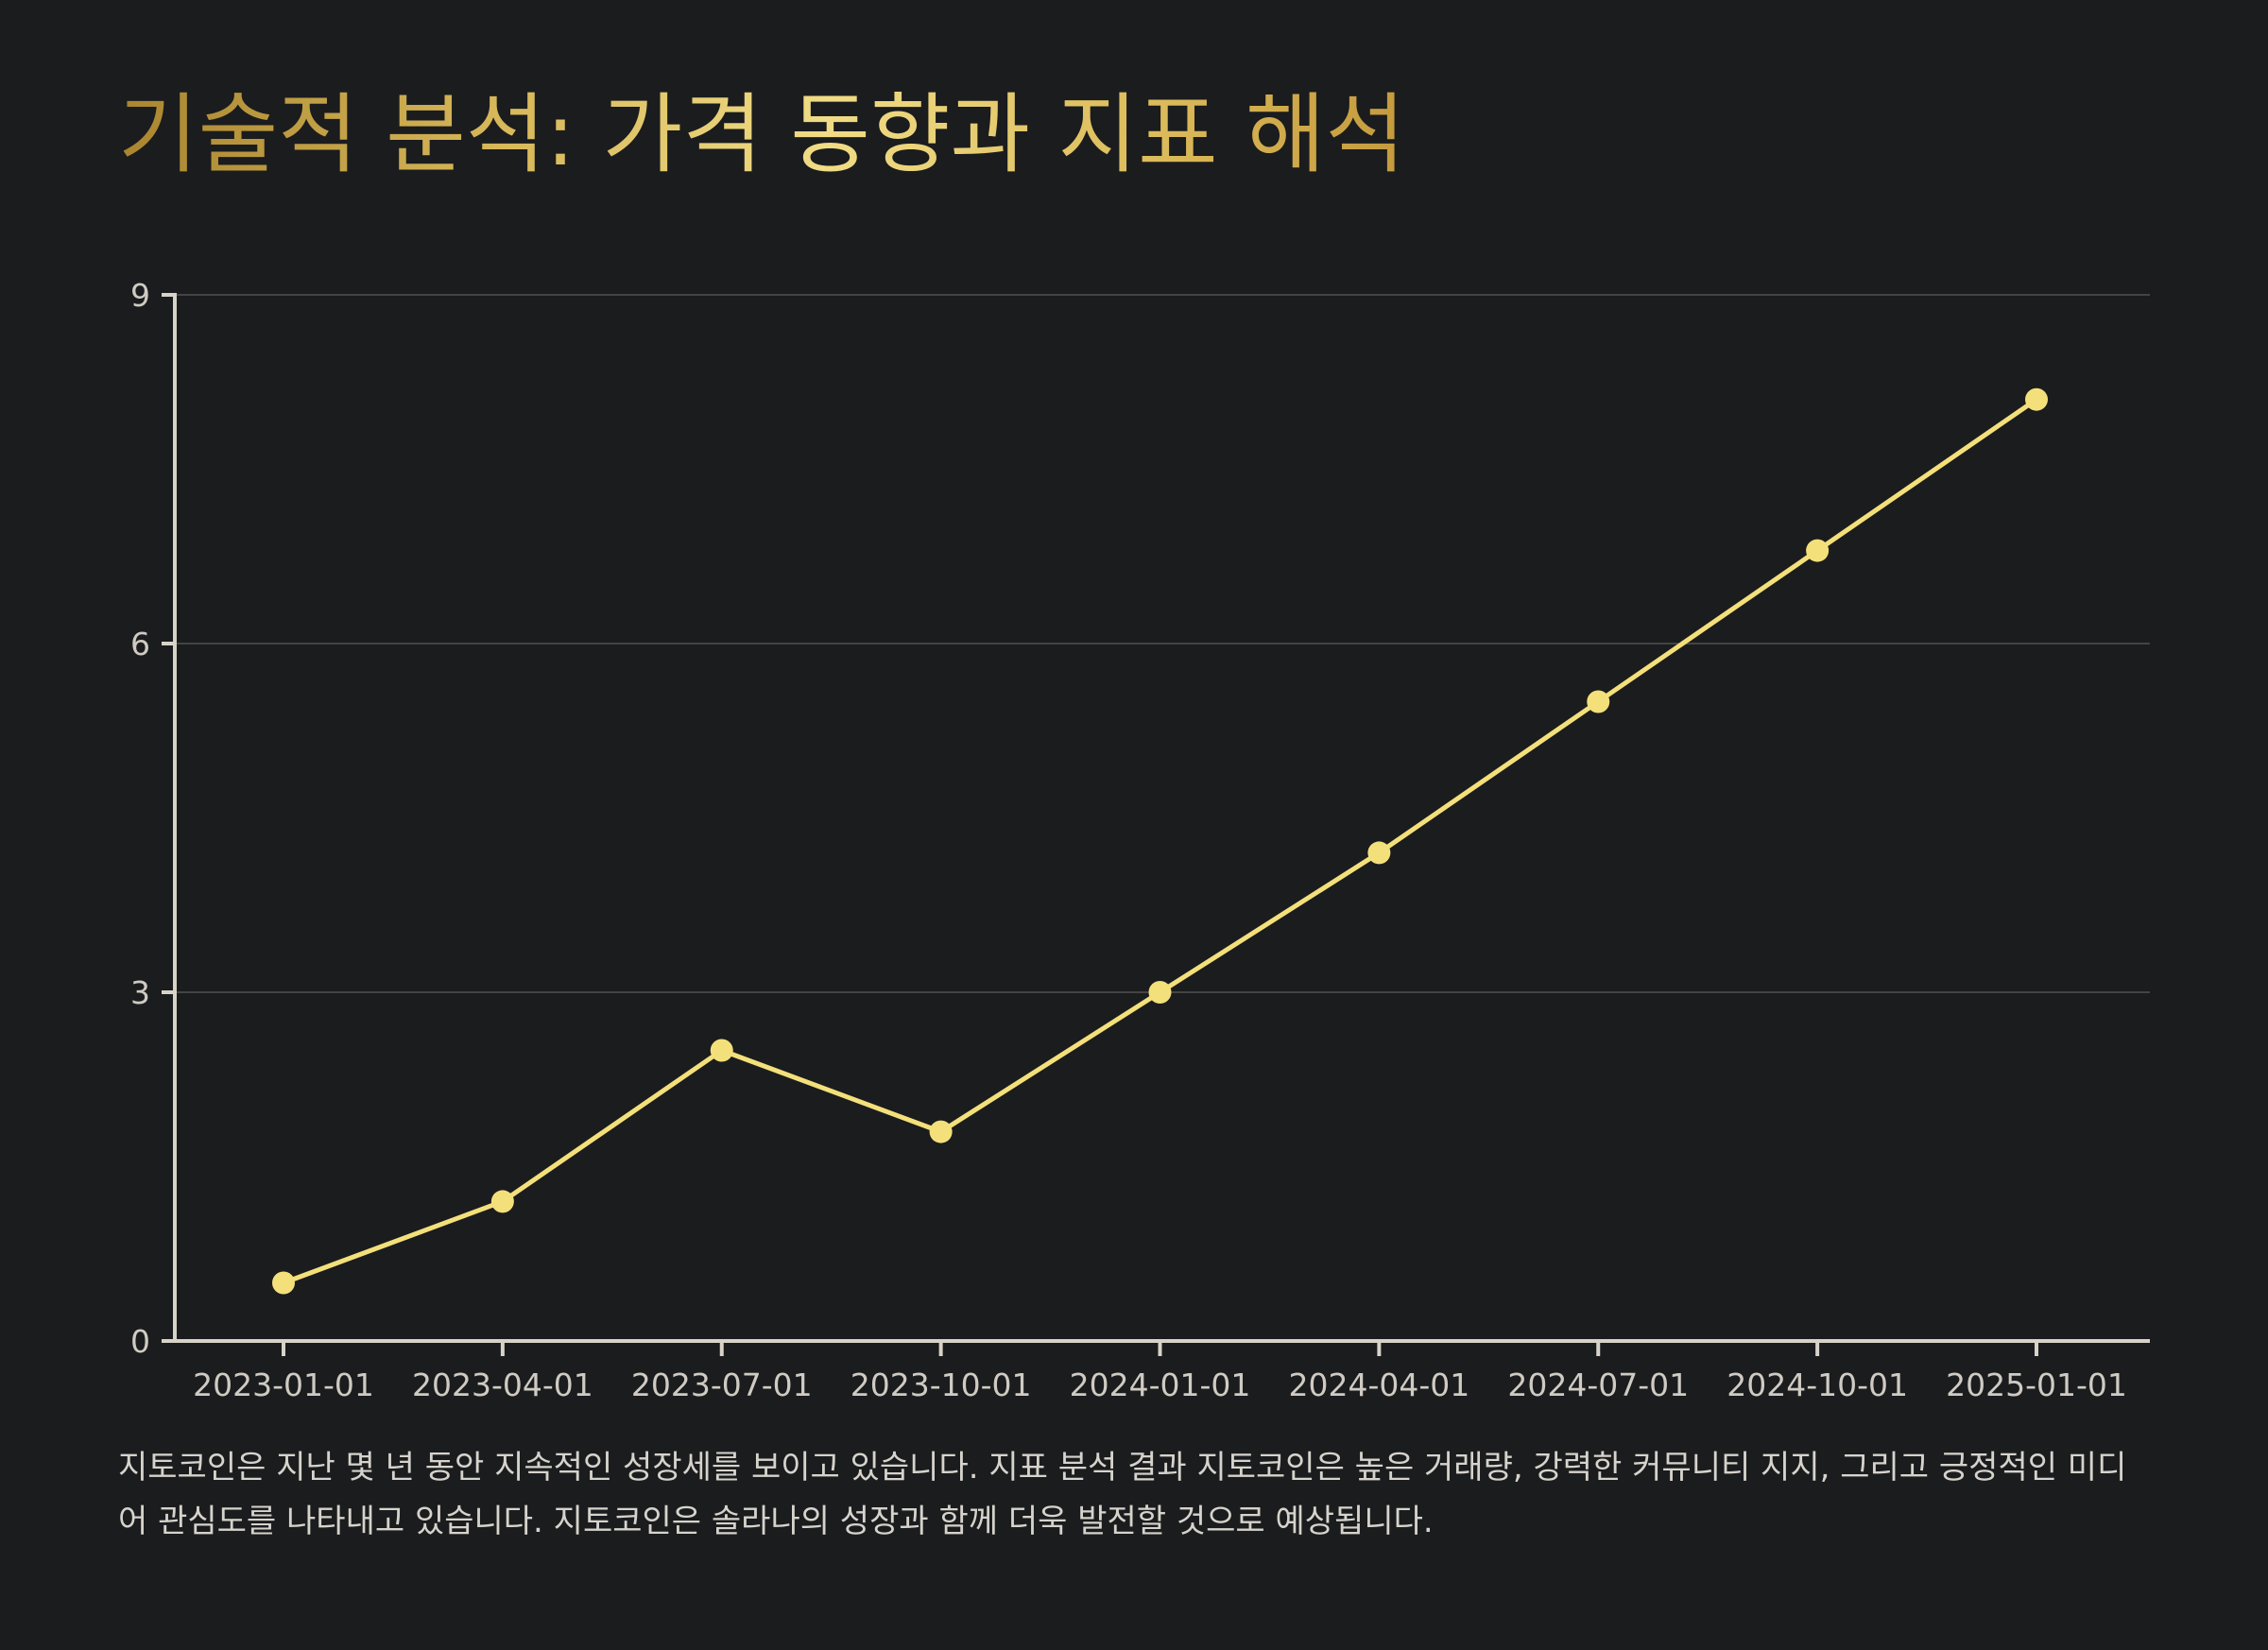 Image resolution: width=2268 pixels, height=1650 pixels. I want to click on x-tick-label: 2025-01-01, so click(2036, 1384).